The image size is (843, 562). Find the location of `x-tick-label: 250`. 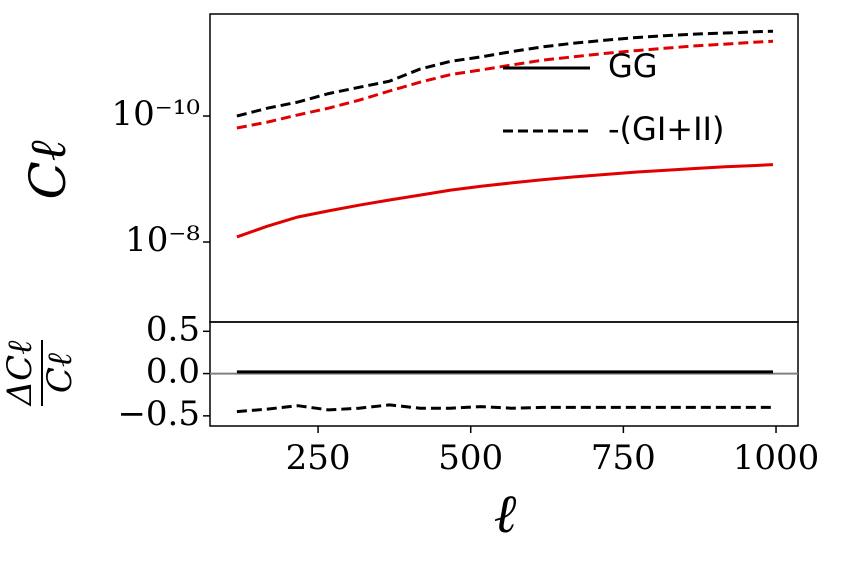

x-tick-label: 250 is located at coordinates (318, 458).